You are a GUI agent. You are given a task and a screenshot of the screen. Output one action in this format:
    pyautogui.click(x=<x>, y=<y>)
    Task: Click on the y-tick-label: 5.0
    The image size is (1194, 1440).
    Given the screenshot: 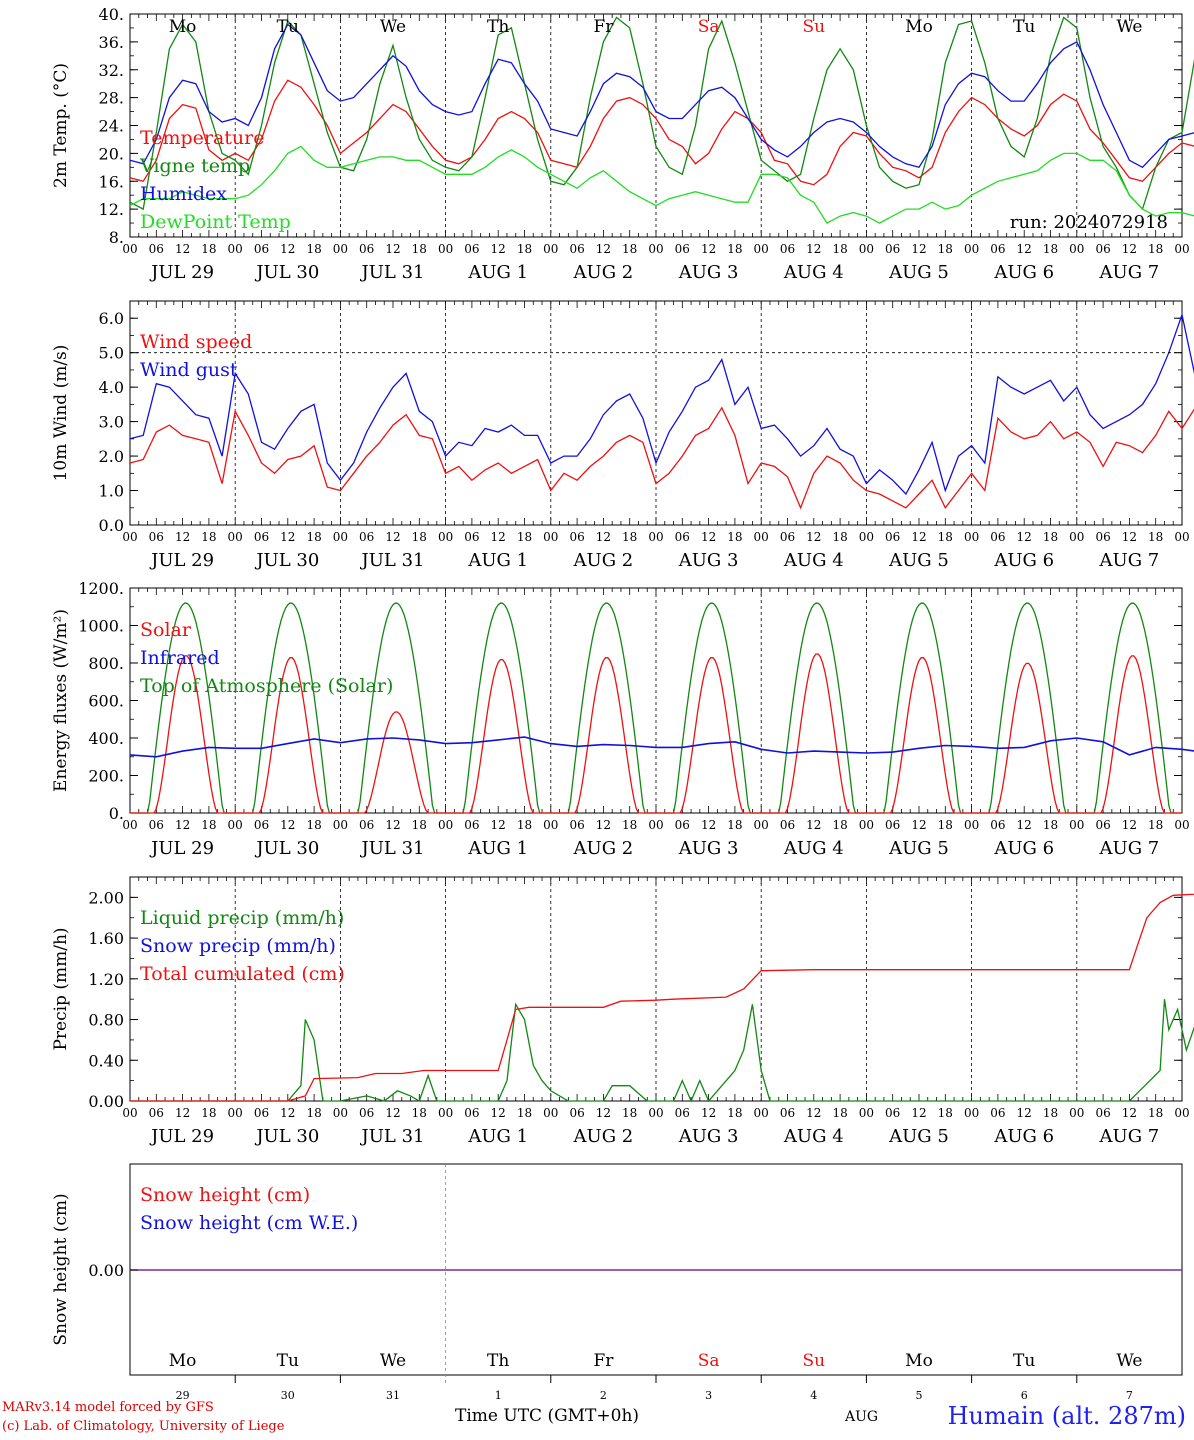 What is the action you would take?
    pyautogui.click(x=111, y=353)
    